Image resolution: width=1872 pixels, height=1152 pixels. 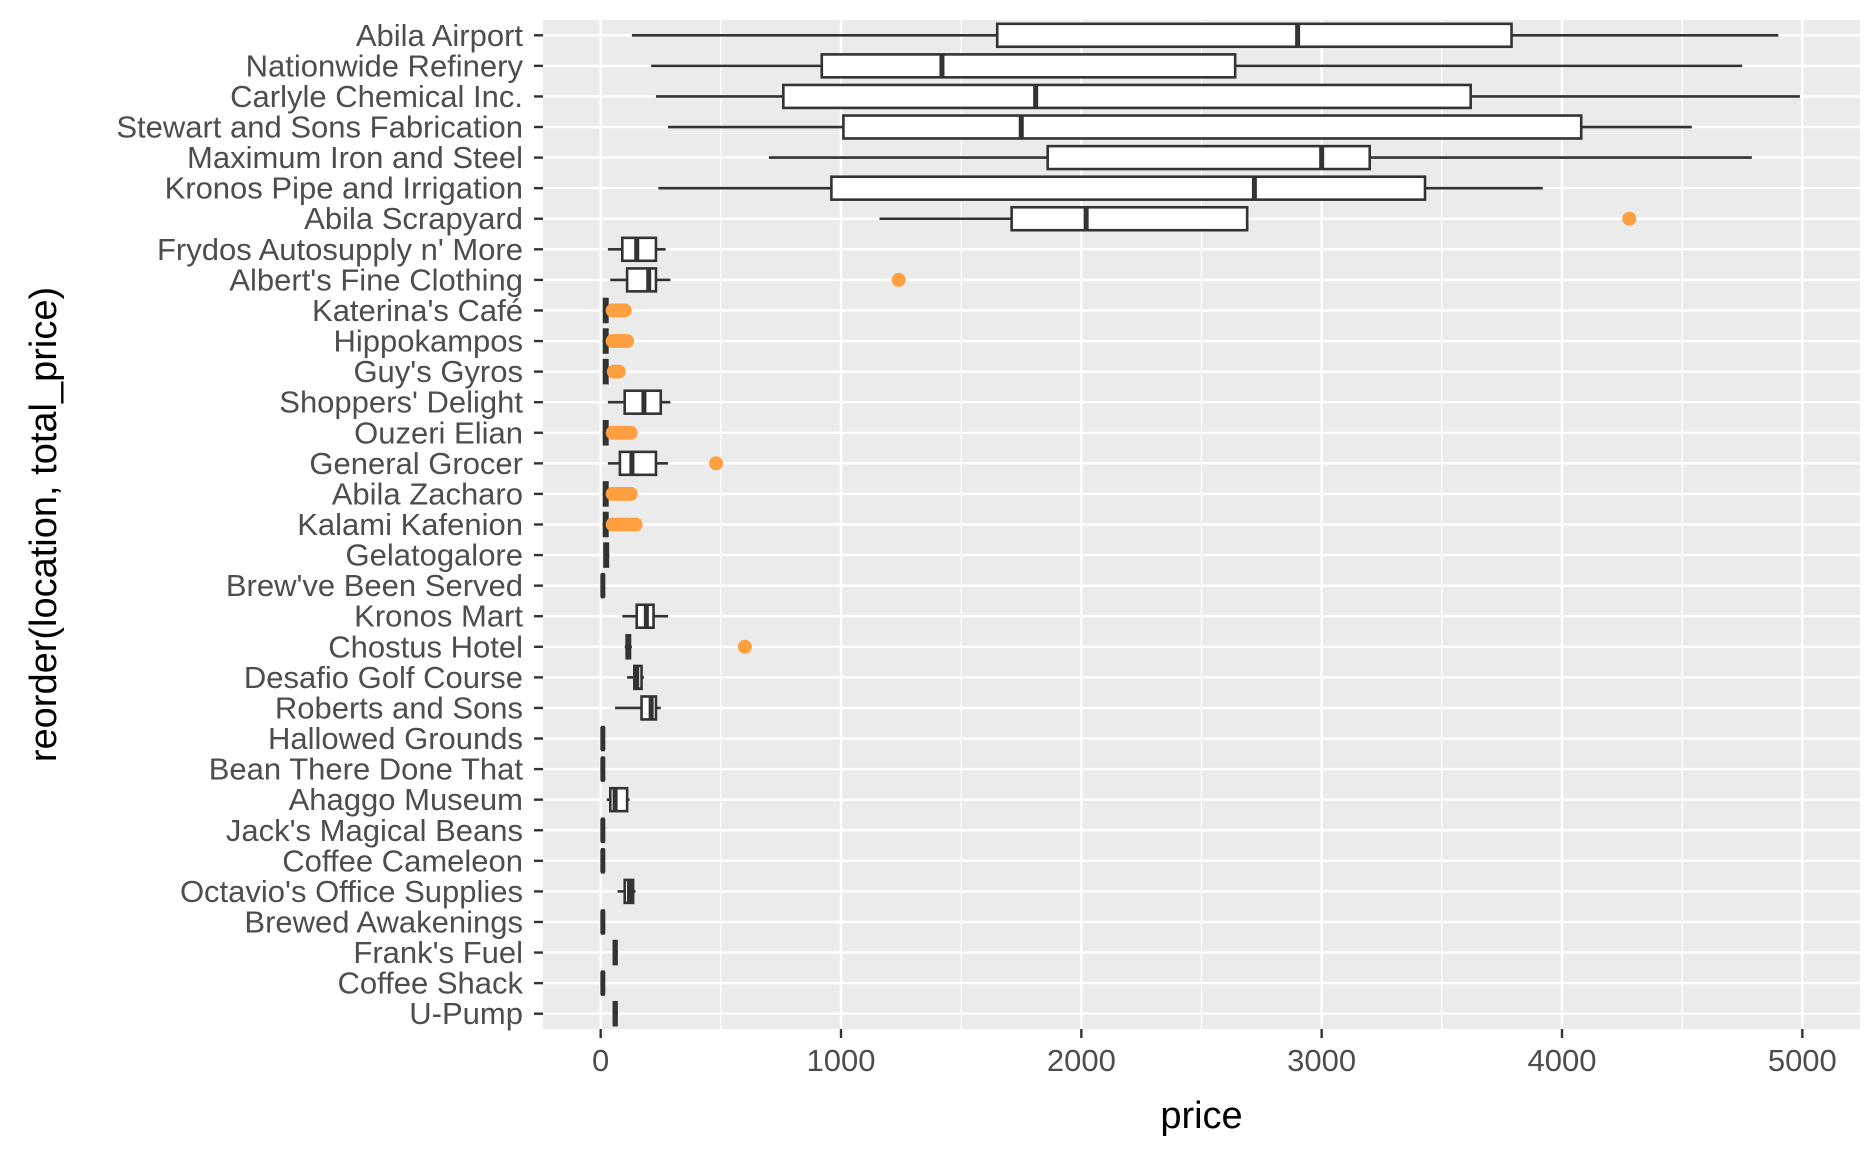 What do you see at coordinates (376, 96) in the screenshot?
I see `y-tick-label: Carlyle Chemical Inc.` at bounding box center [376, 96].